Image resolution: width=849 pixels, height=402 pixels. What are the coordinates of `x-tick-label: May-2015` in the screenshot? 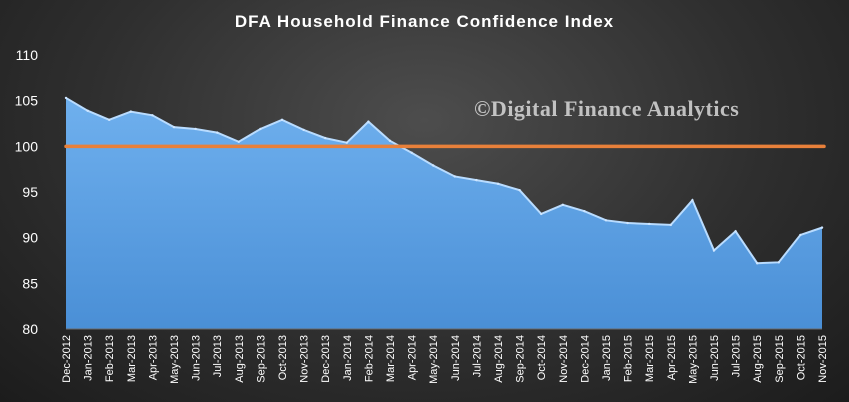 It's located at (693, 359).